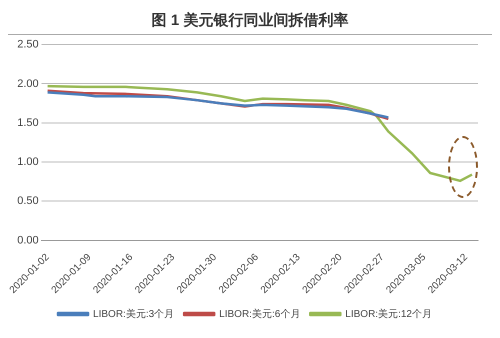 The width and height of the screenshot is (500, 338). I want to click on legend-label: LIBOR:美元:12个月, so click(388, 314).